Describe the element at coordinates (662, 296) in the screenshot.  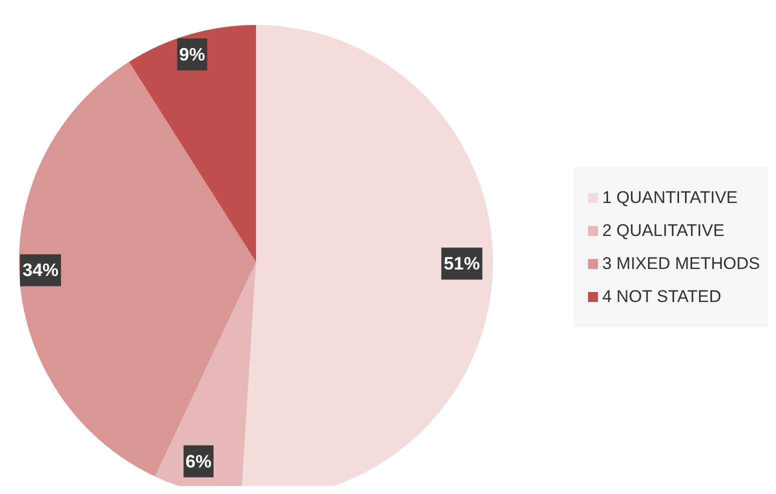
I see `legend-label: 4 NOT STATED` at that location.